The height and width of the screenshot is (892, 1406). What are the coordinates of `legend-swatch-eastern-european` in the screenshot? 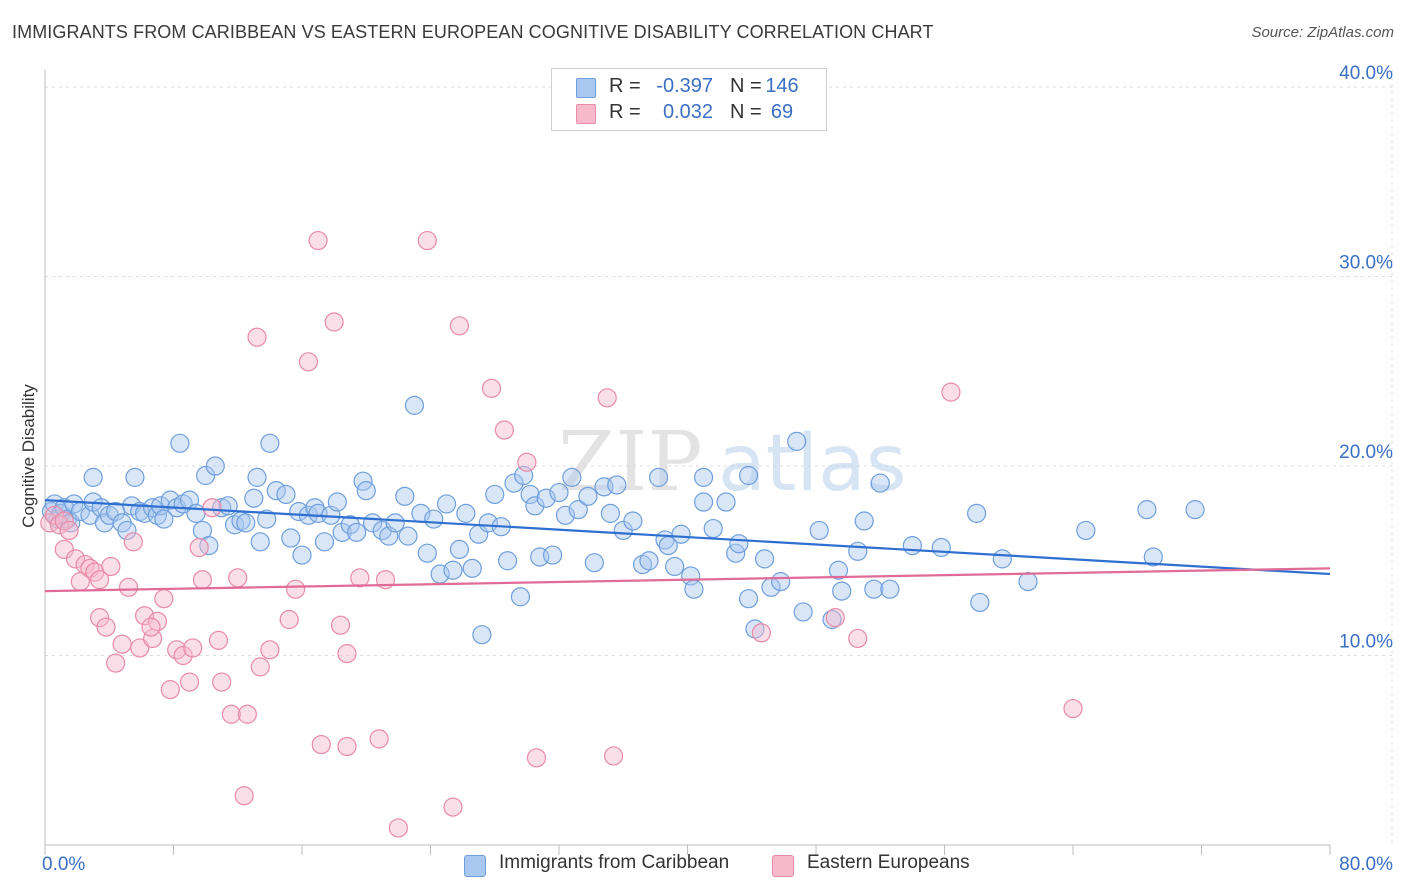 It's located at (783, 866).